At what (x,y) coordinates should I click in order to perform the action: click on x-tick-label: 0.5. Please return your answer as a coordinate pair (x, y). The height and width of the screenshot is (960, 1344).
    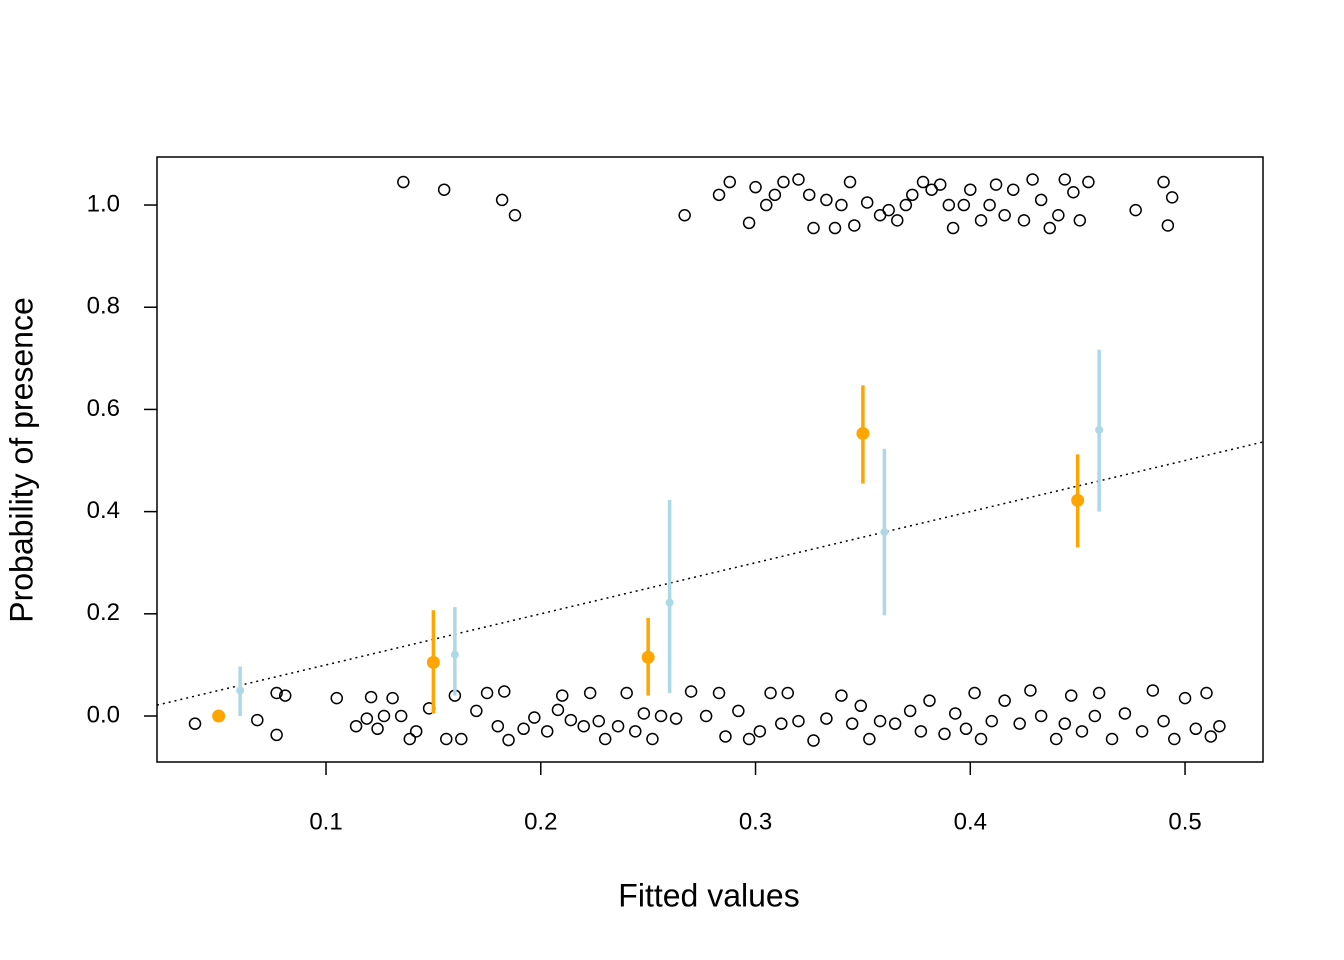
    Looking at the image, I should click on (1184, 821).